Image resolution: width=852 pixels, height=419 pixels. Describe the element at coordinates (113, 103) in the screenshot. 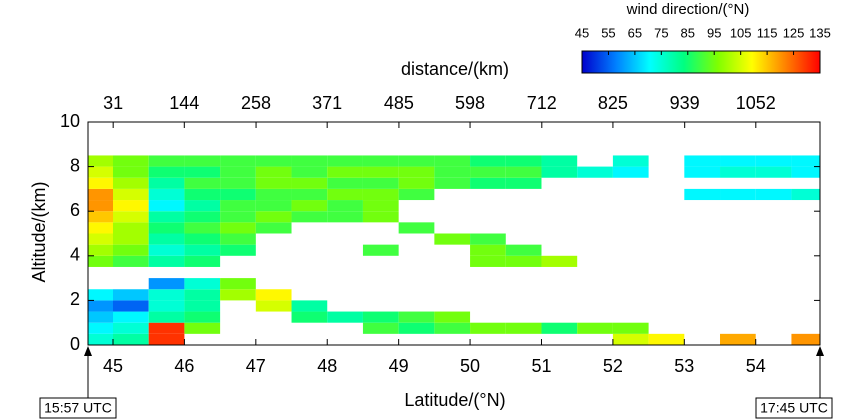

I see `x2-tick-label: 31` at that location.